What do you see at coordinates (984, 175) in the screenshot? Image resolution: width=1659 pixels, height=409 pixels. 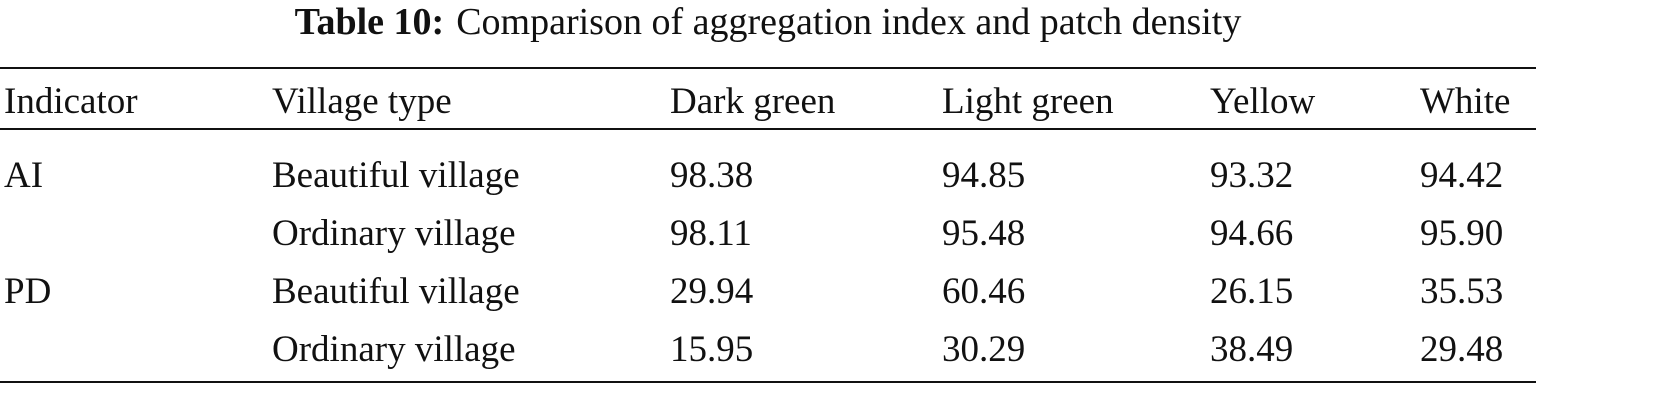 I see `value-cell: 94.85` at bounding box center [984, 175].